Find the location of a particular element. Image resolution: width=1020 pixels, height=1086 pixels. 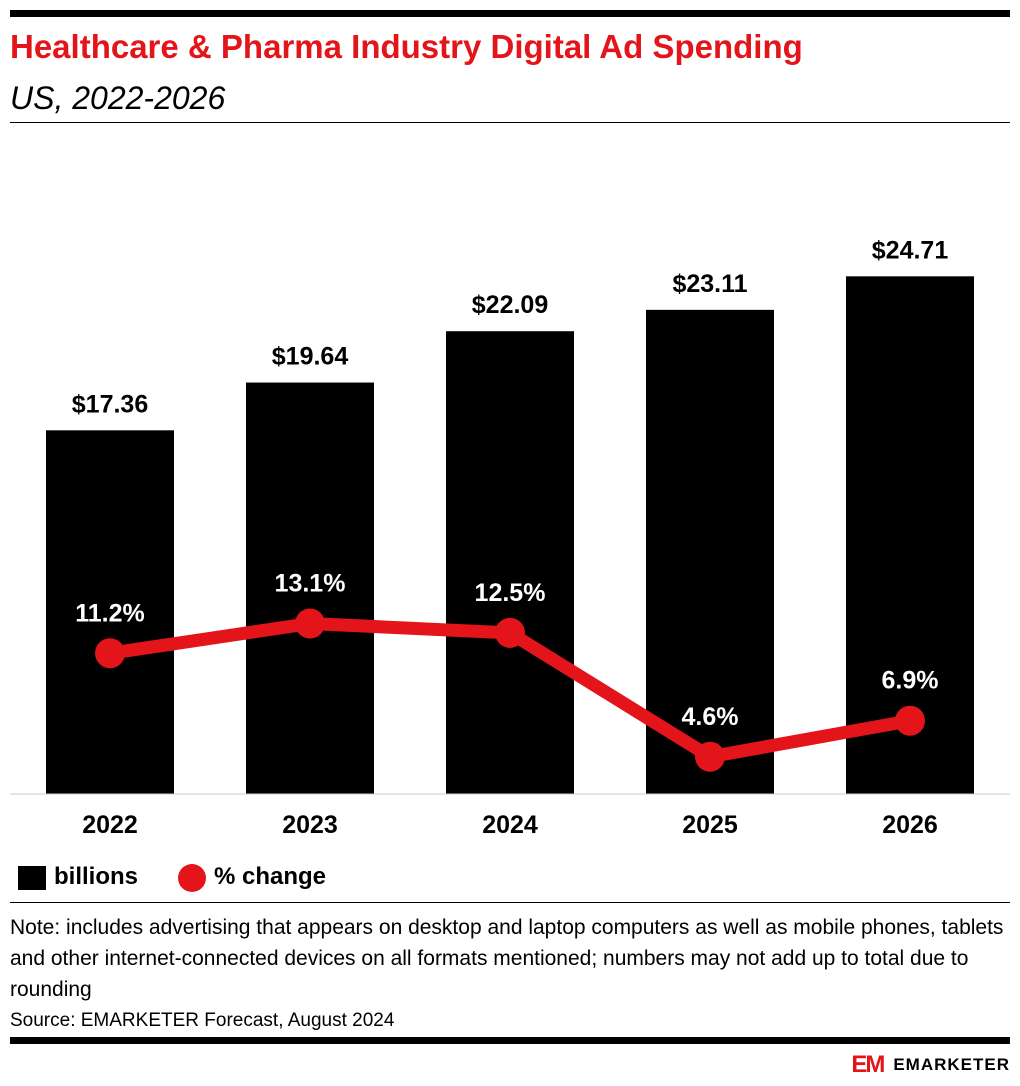

x-tick-2023: 2023 is located at coordinates (310, 825).